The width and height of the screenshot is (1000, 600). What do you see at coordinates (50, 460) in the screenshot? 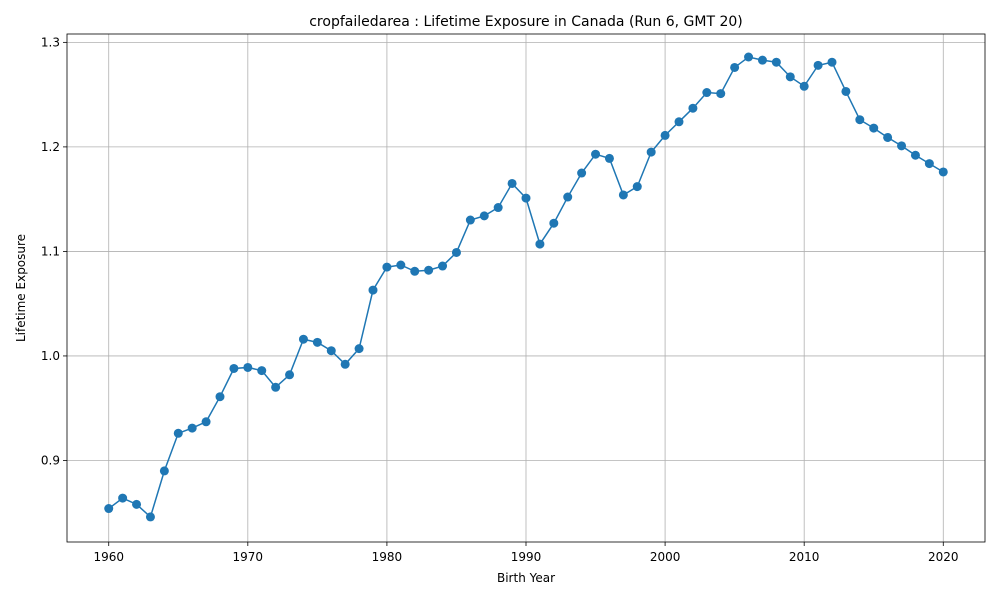
I see `y-tick-label: 0.9` at bounding box center [50, 460].